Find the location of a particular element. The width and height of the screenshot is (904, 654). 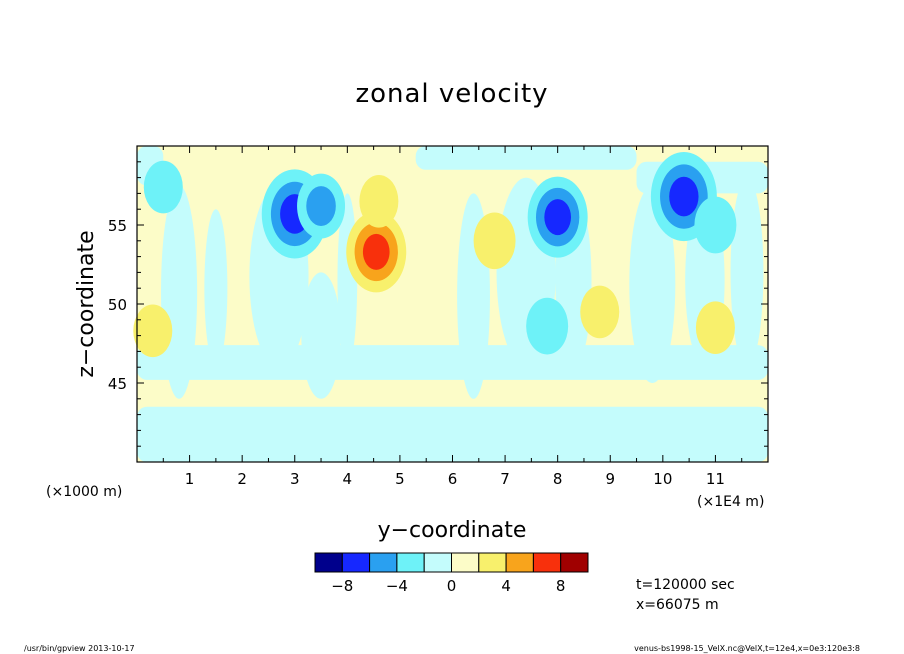

x-tick-label: 6 is located at coordinates (453, 479).